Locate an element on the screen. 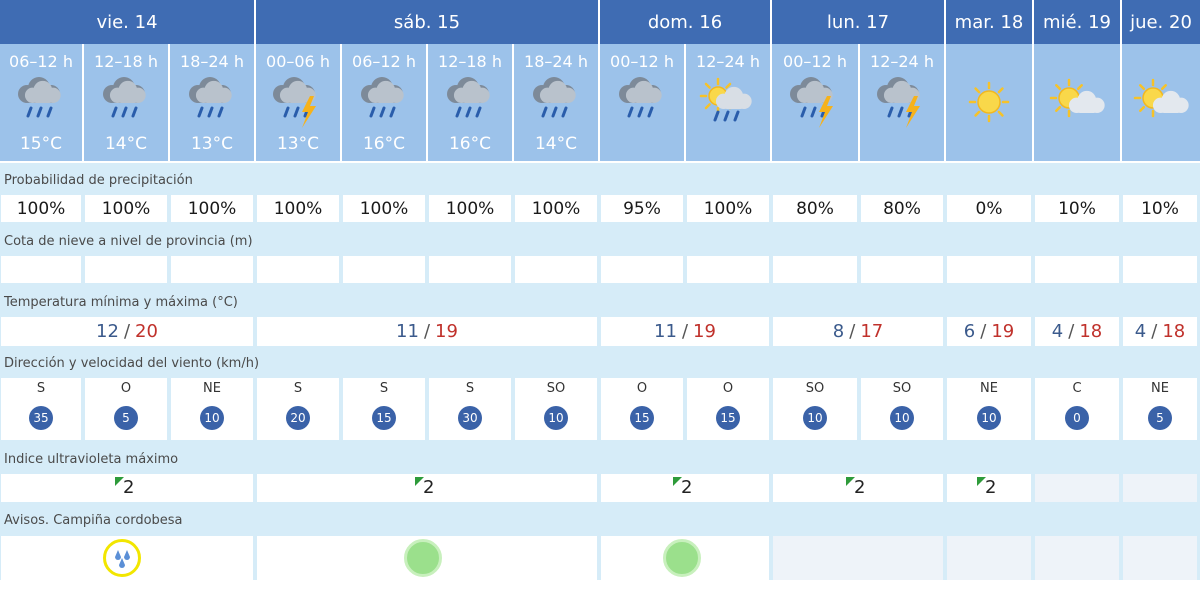 This screenshot has width=1200, height=589. precip-gap is located at coordinates (600, 224).